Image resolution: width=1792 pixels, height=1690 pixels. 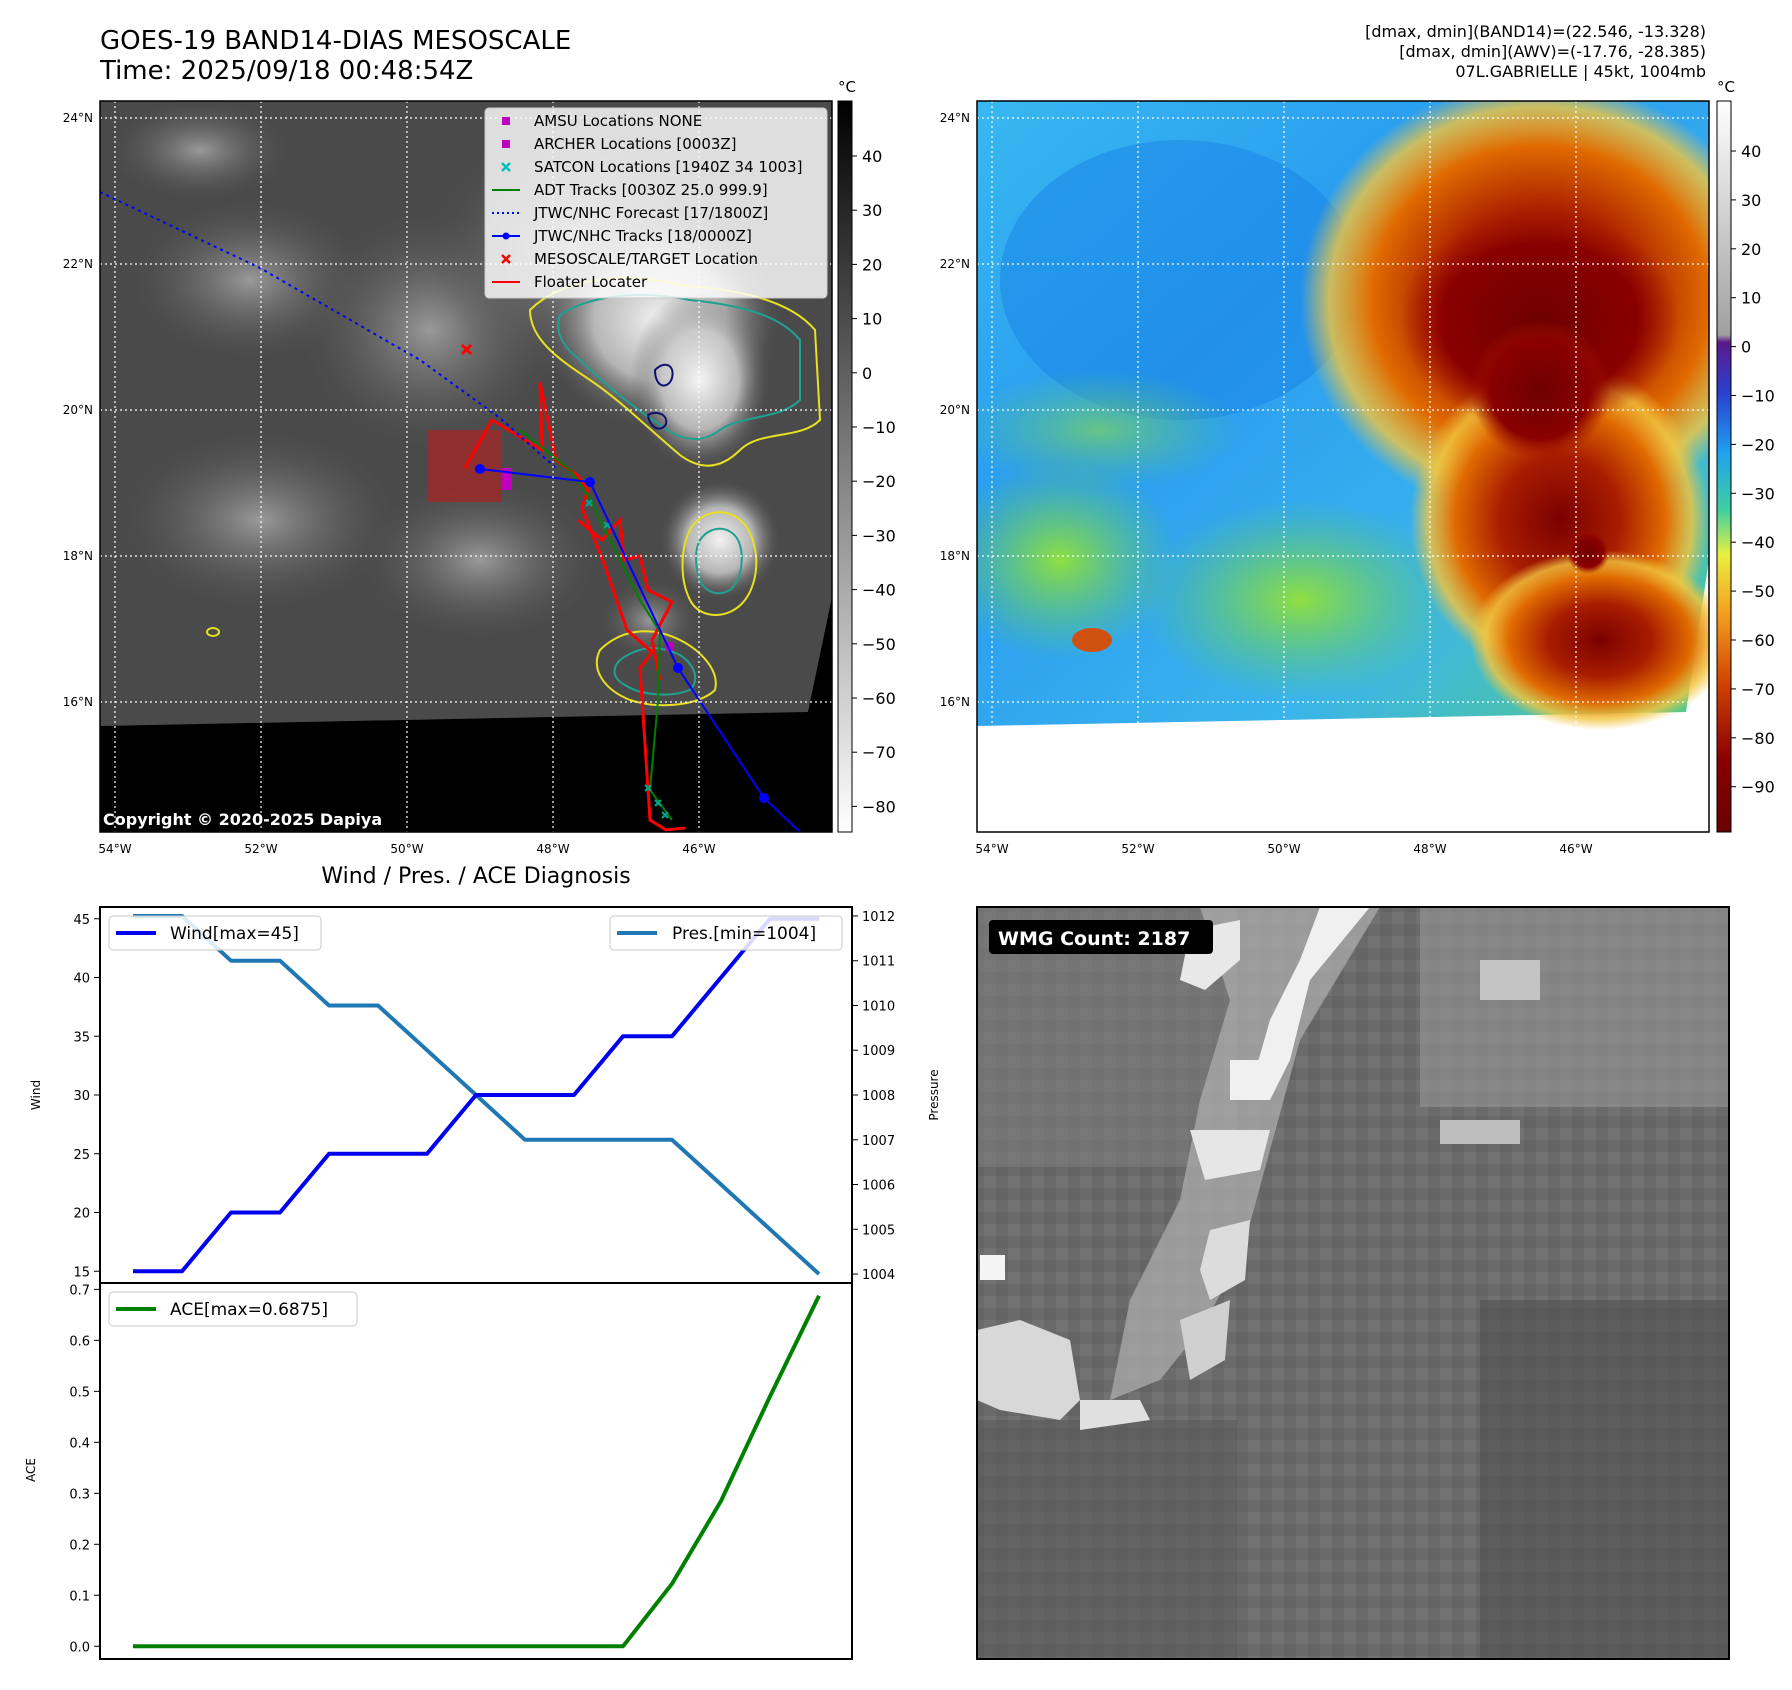 What do you see at coordinates (476, 876) in the screenshot?
I see `diagnosis-title: Wind / Pres. / ACE Diagnosis` at bounding box center [476, 876].